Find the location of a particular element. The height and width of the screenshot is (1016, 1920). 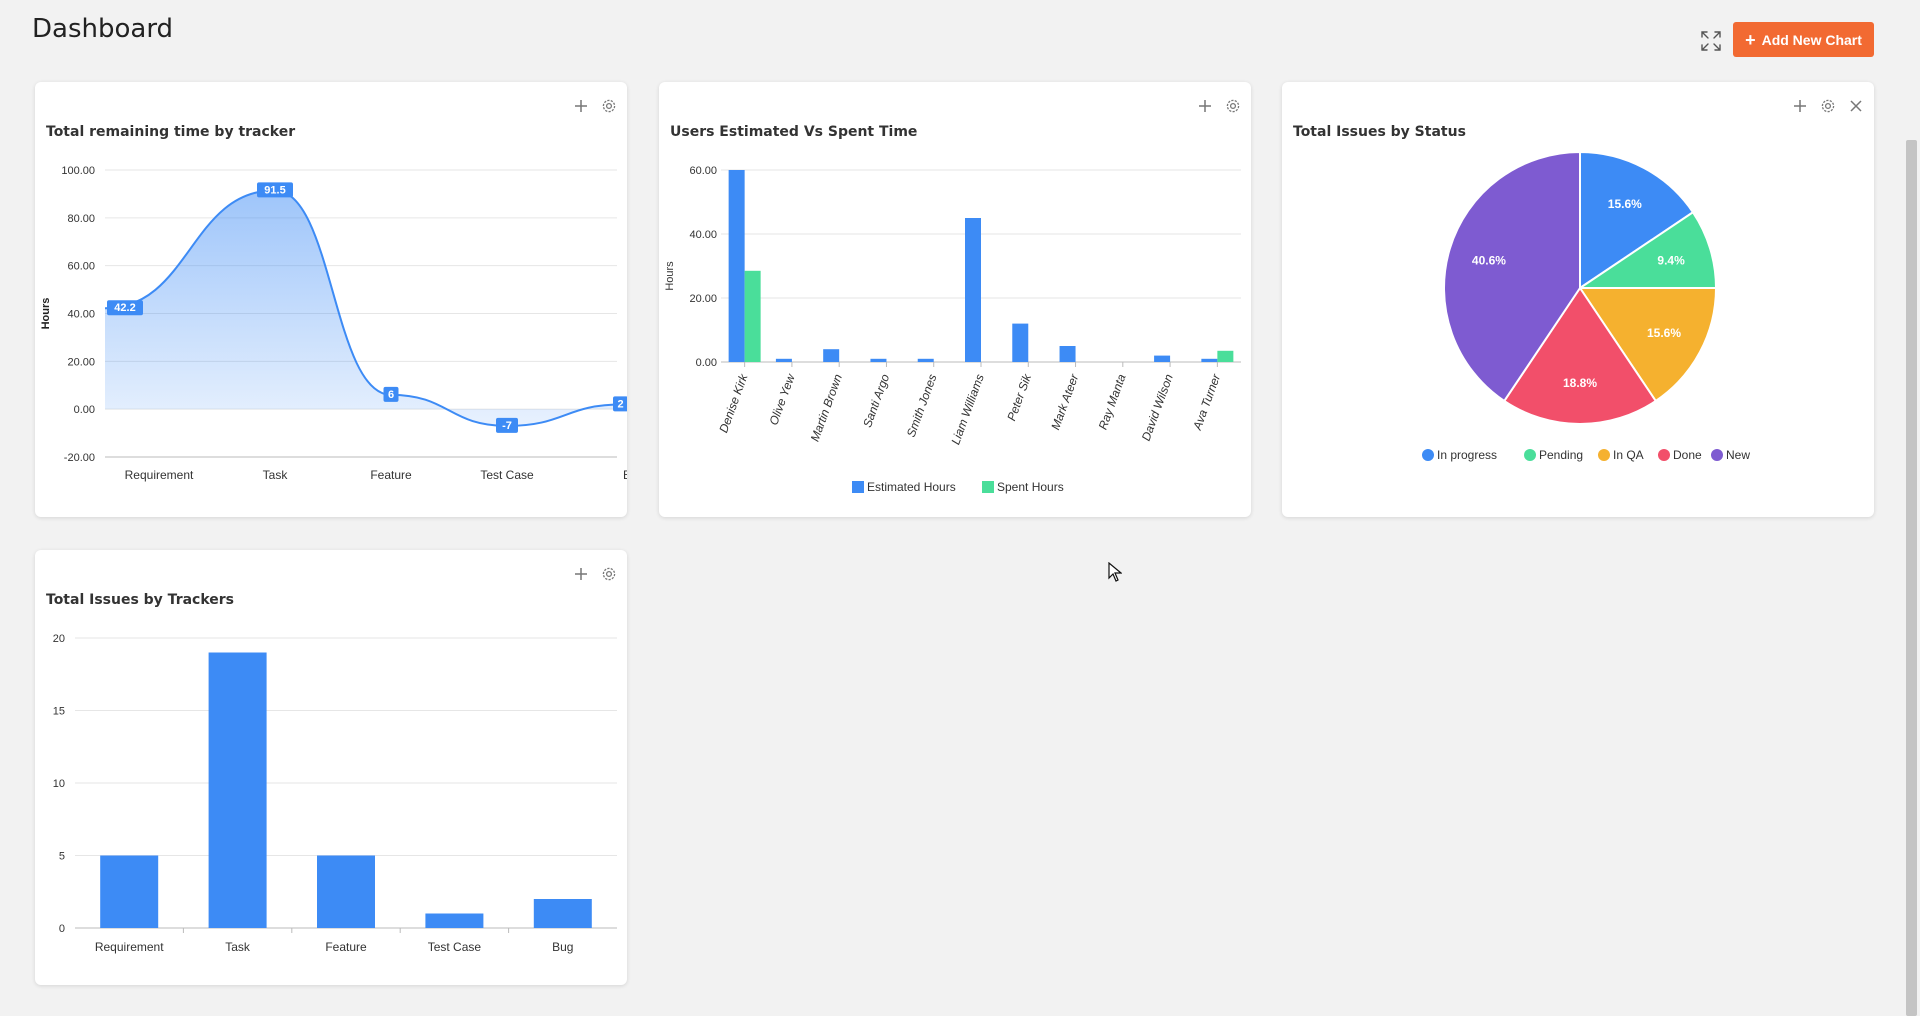

add-new-chart-button: + Add New Chart is located at coordinates (1803, 39).